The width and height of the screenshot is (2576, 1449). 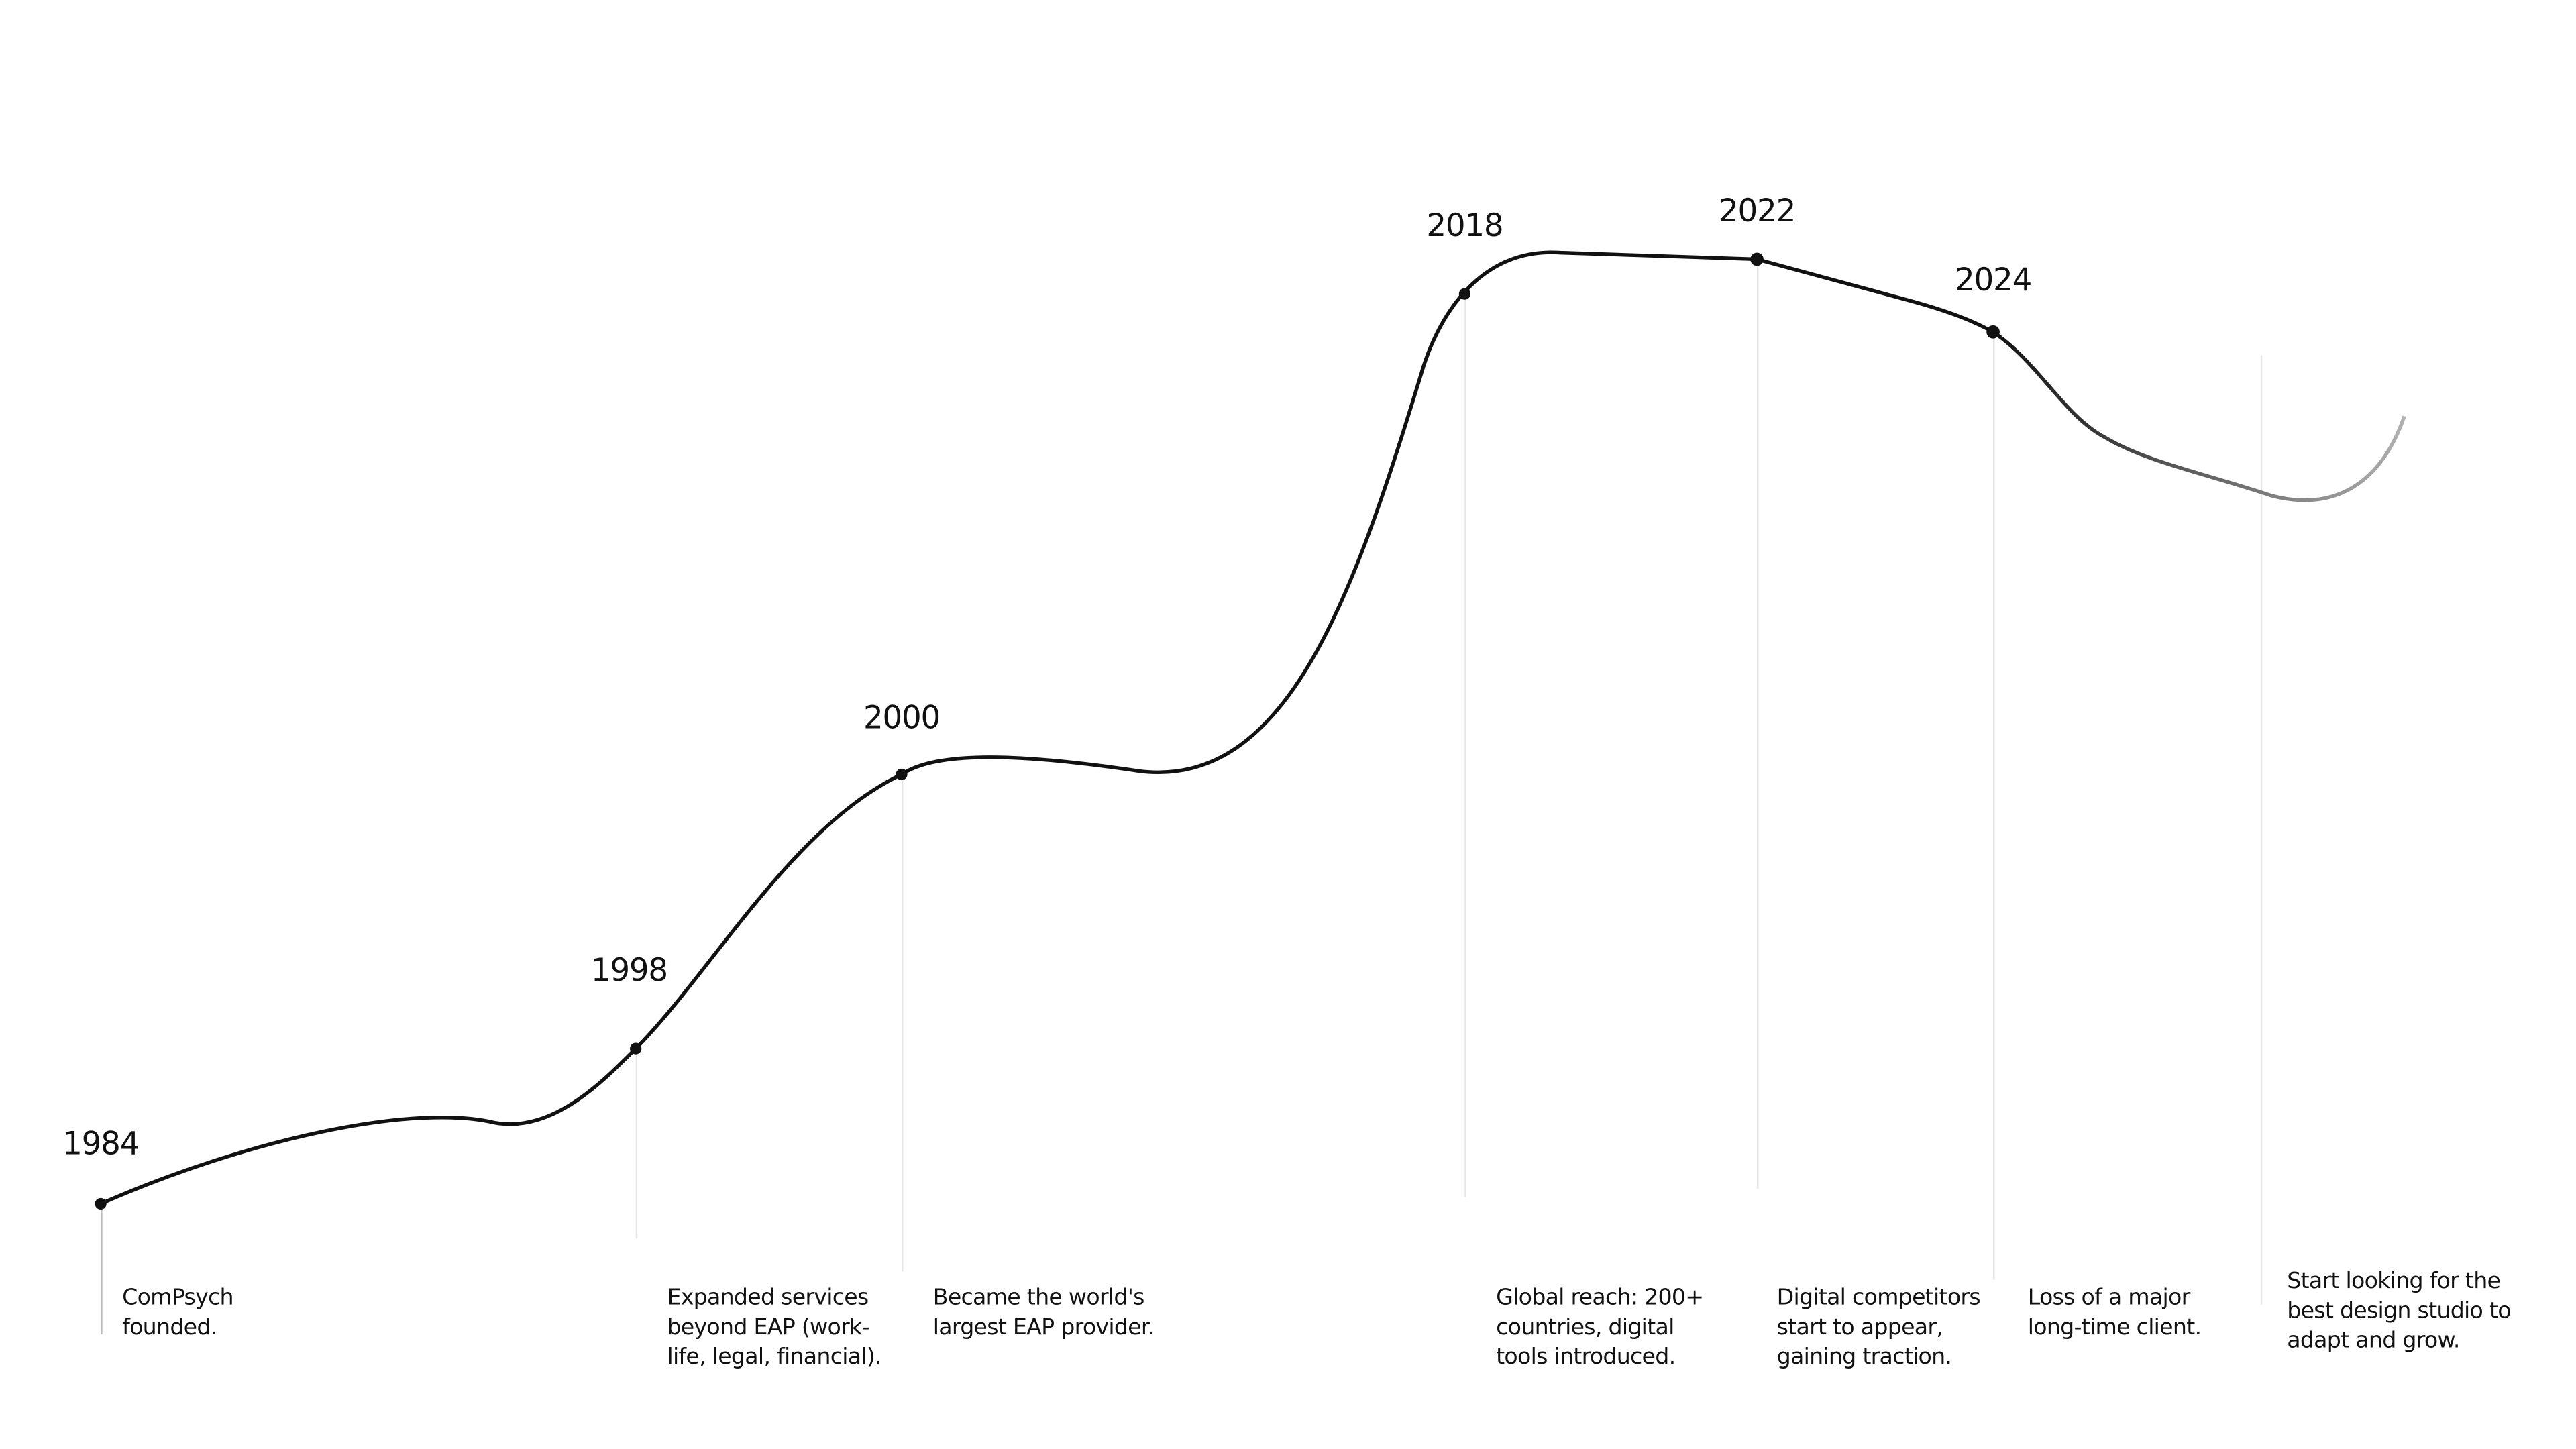 What do you see at coordinates (629, 971) in the screenshot?
I see `year-label: 1998` at bounding box center [629, 971].